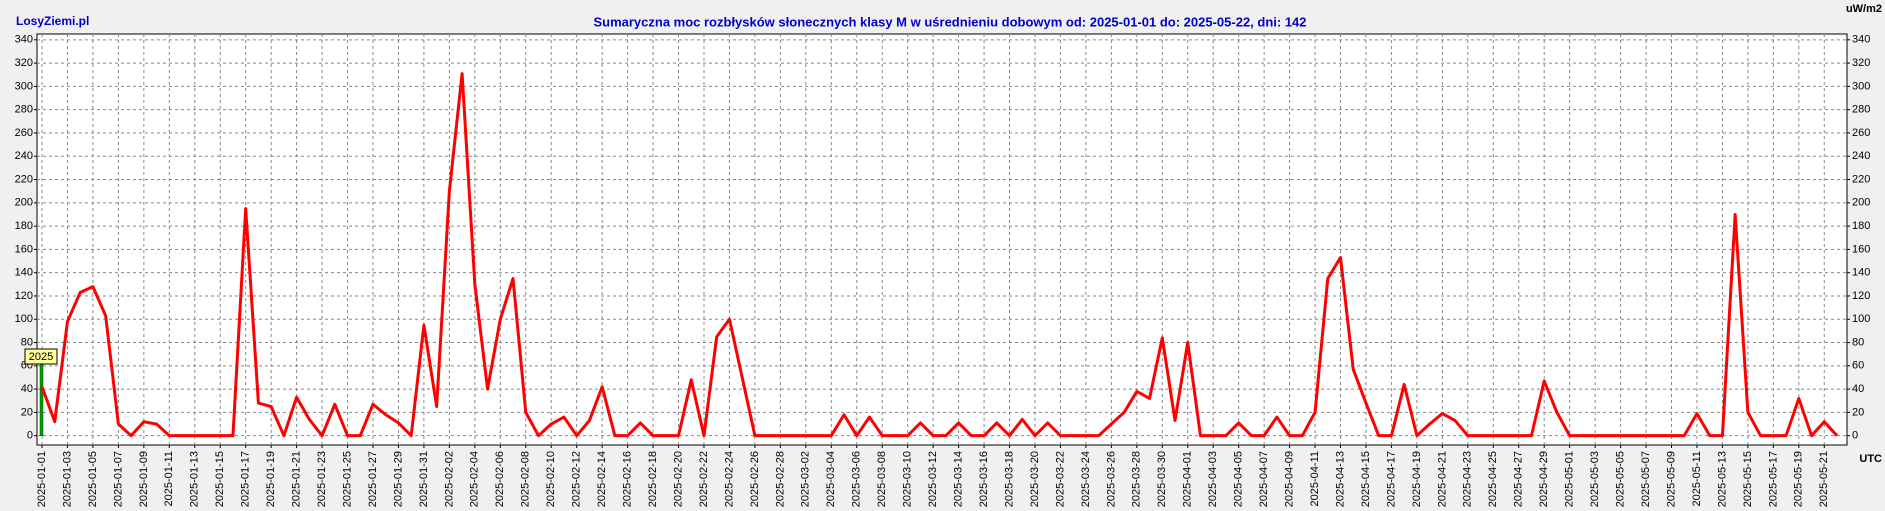 The height and width of the screenshot is (511, 1885). What do you see at coordinates (984, 479) in the screenshot?
I see `x-tick-label: 2025-03-16` at bounding box center [984, 479].